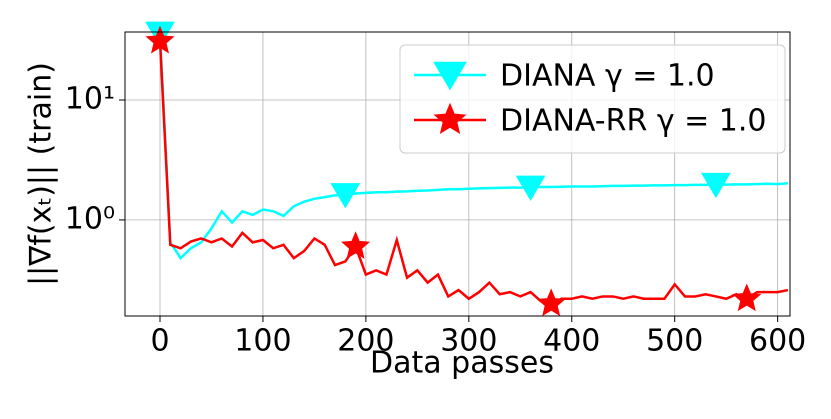  Describe the element at coordinates (365, 341) in the screenshot. I see `x-tick-label: 200` at that location.